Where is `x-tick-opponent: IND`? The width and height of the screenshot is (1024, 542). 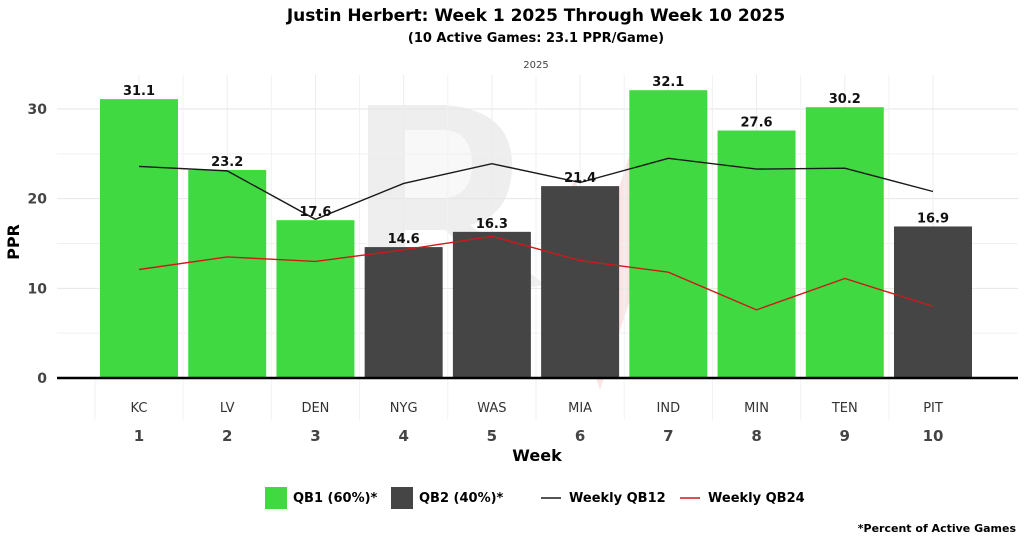
x-tick-opponent: IND is located at coordinates (669, 408).